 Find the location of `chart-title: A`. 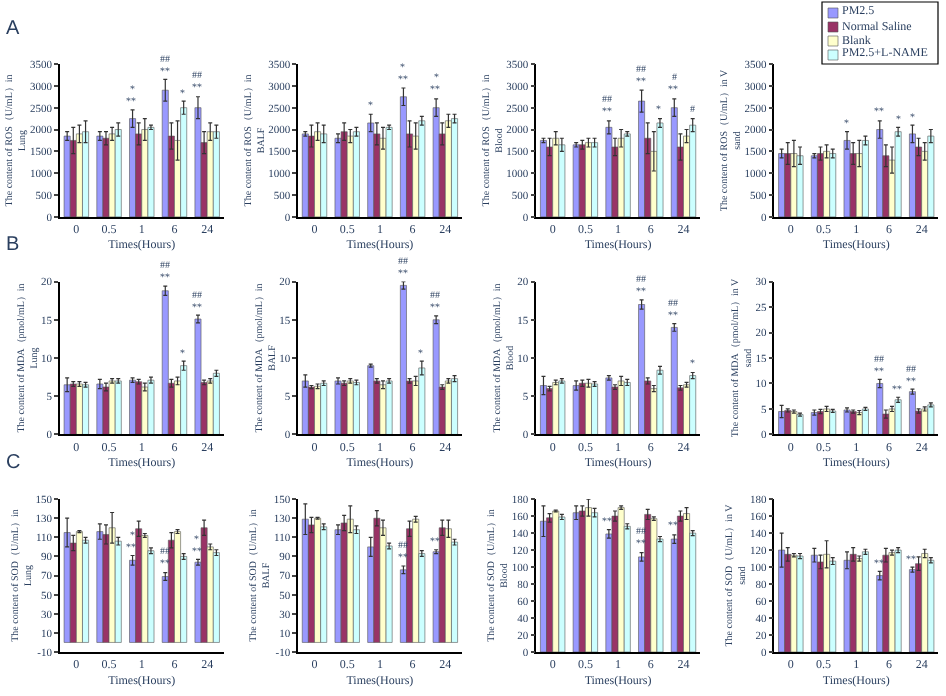

chart-title: A is located at coordinates (13, 29).